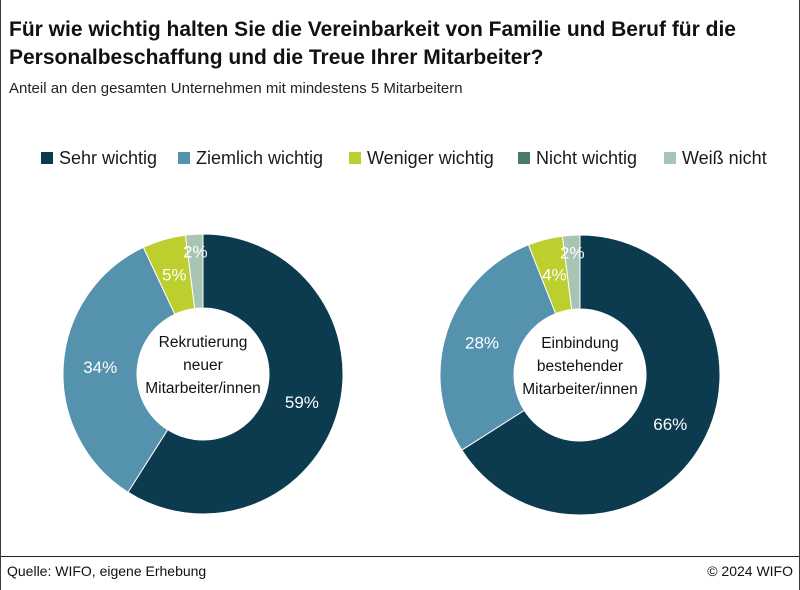 The height and width of the screenshot is (590, 800). I want to click on footer-divider, so click(400, 556).